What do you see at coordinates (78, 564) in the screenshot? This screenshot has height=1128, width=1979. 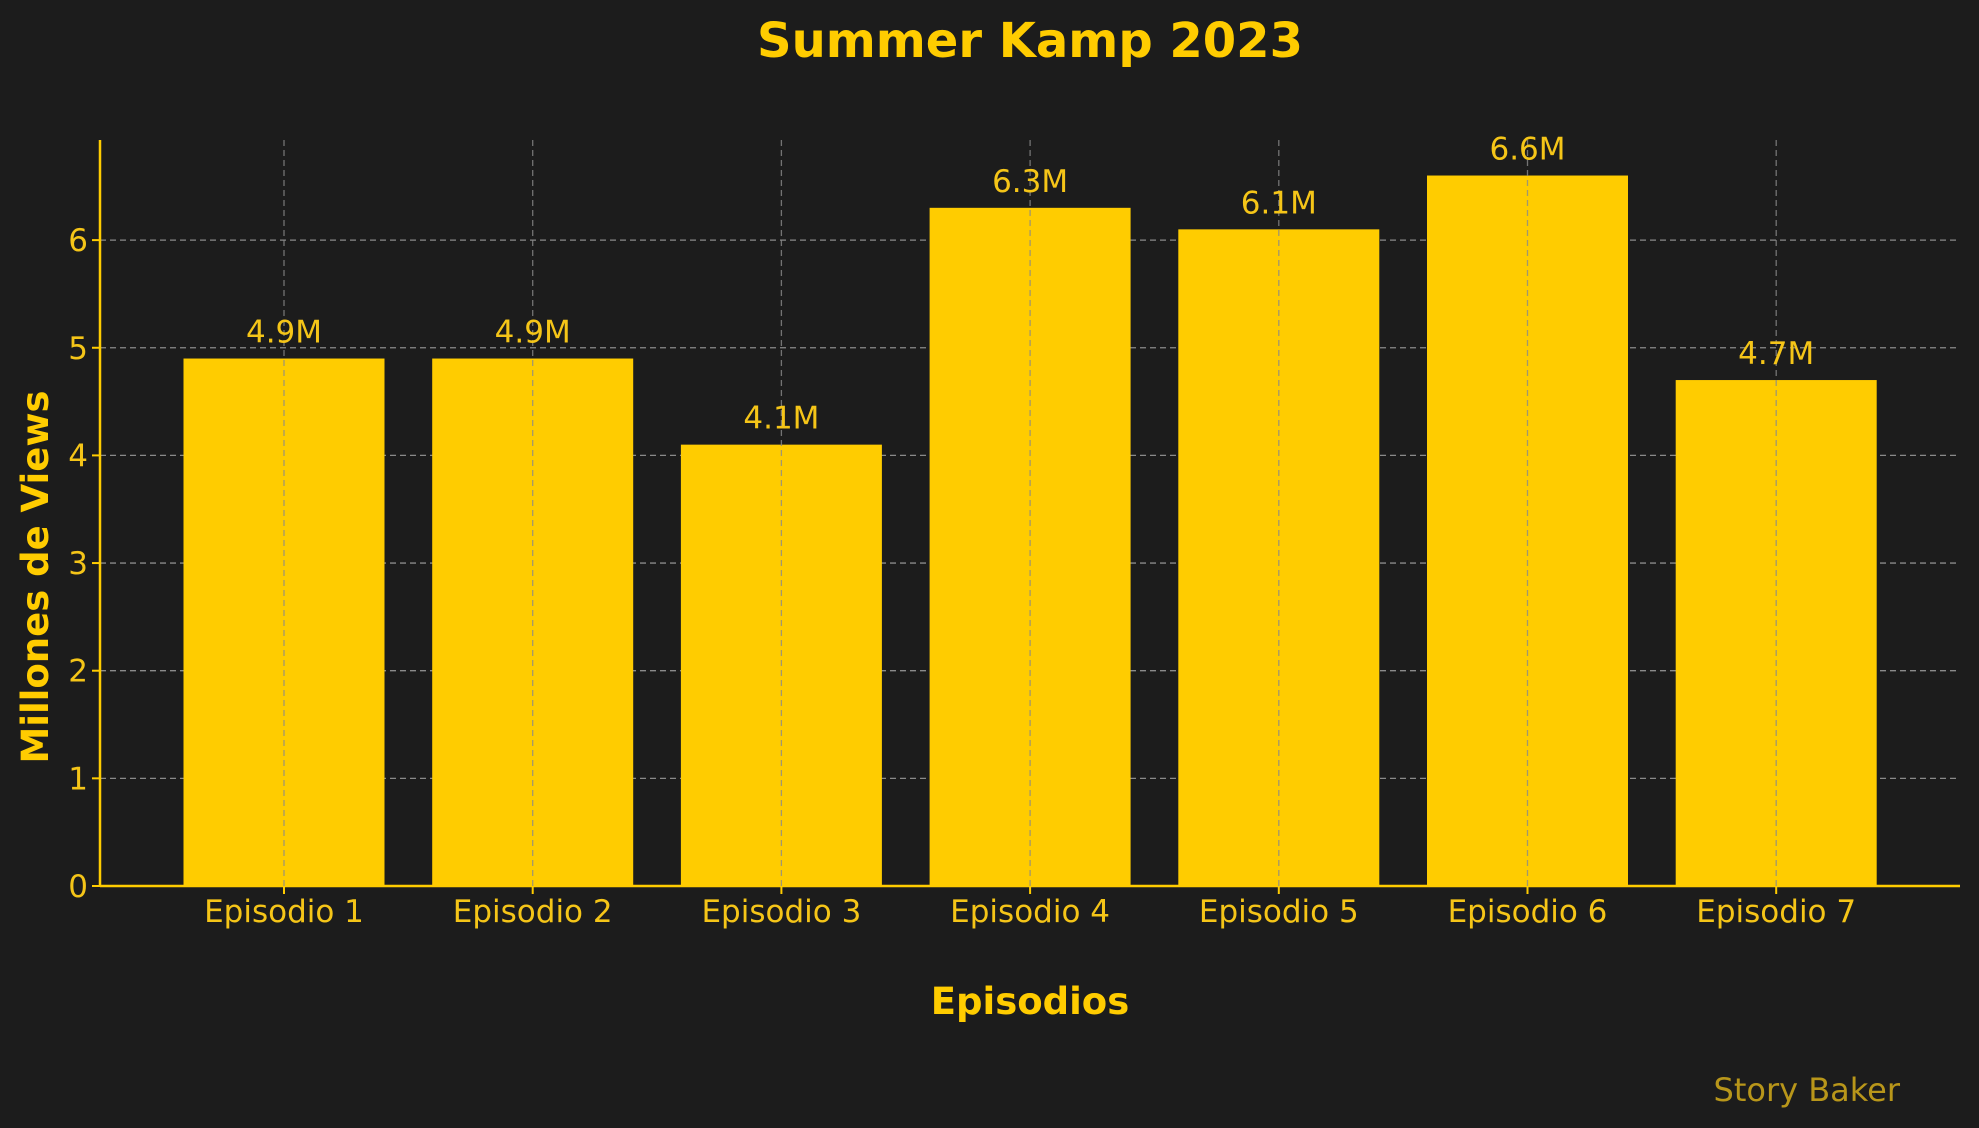 I see `y-tick-label: 3` at bounding box center [78, 564].